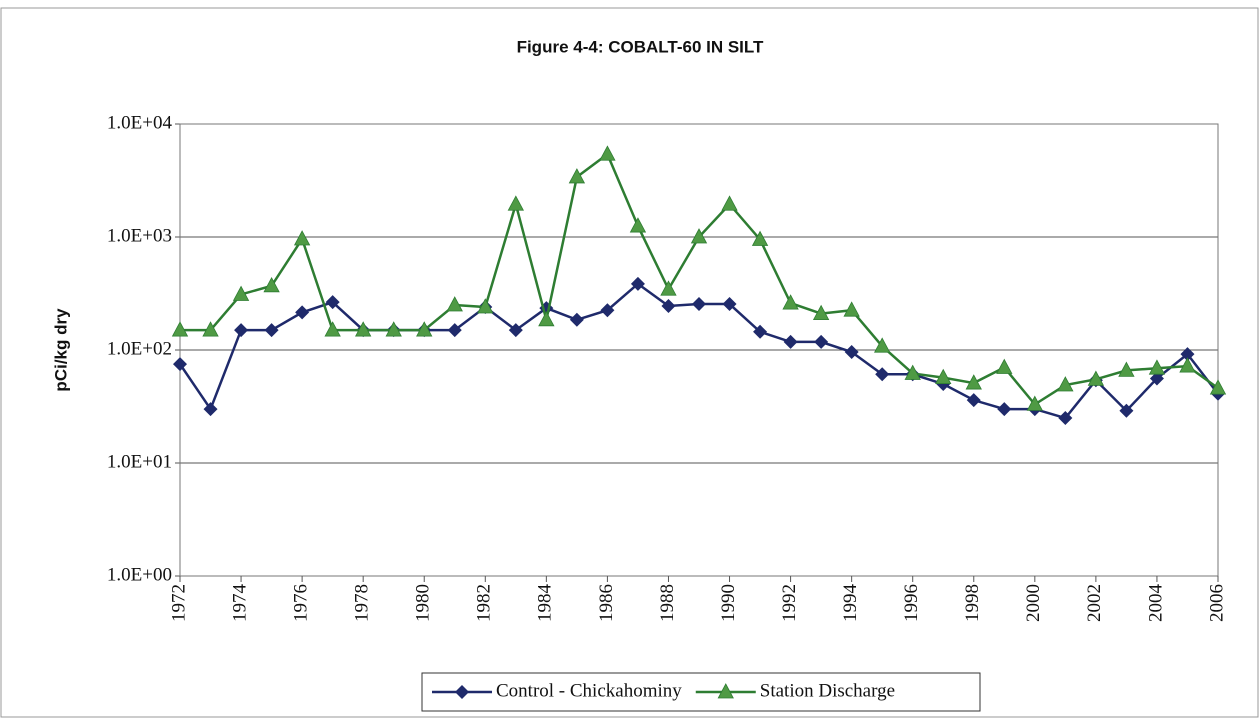 The width and height of the screenshot is (1260, 719). What do you see at coordinates (362, 603) in the screenshot?
I see `x-tick-label: 1978` at bounding box center [362, 603].